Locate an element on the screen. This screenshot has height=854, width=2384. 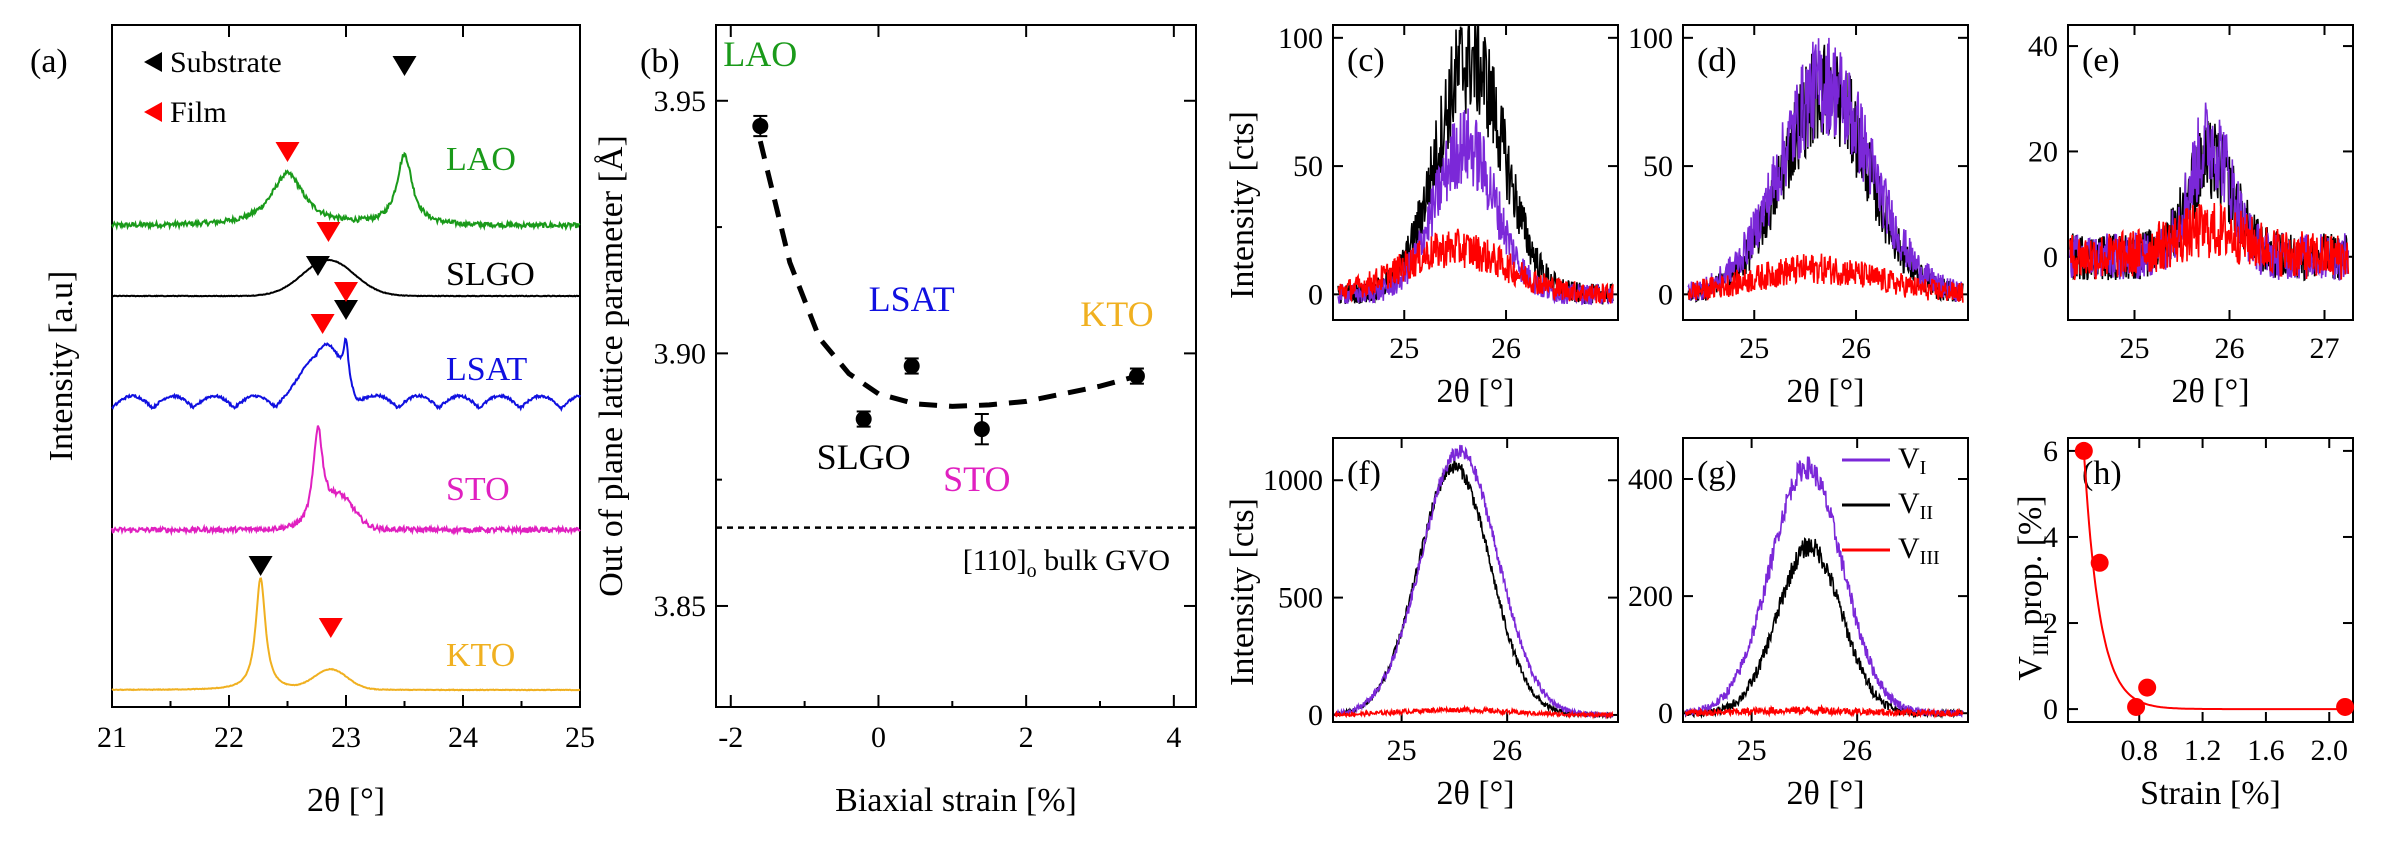
panel-f: 25 26 0 500 1000 (f) 2θ [°] is located at coordinates (1441, 624).